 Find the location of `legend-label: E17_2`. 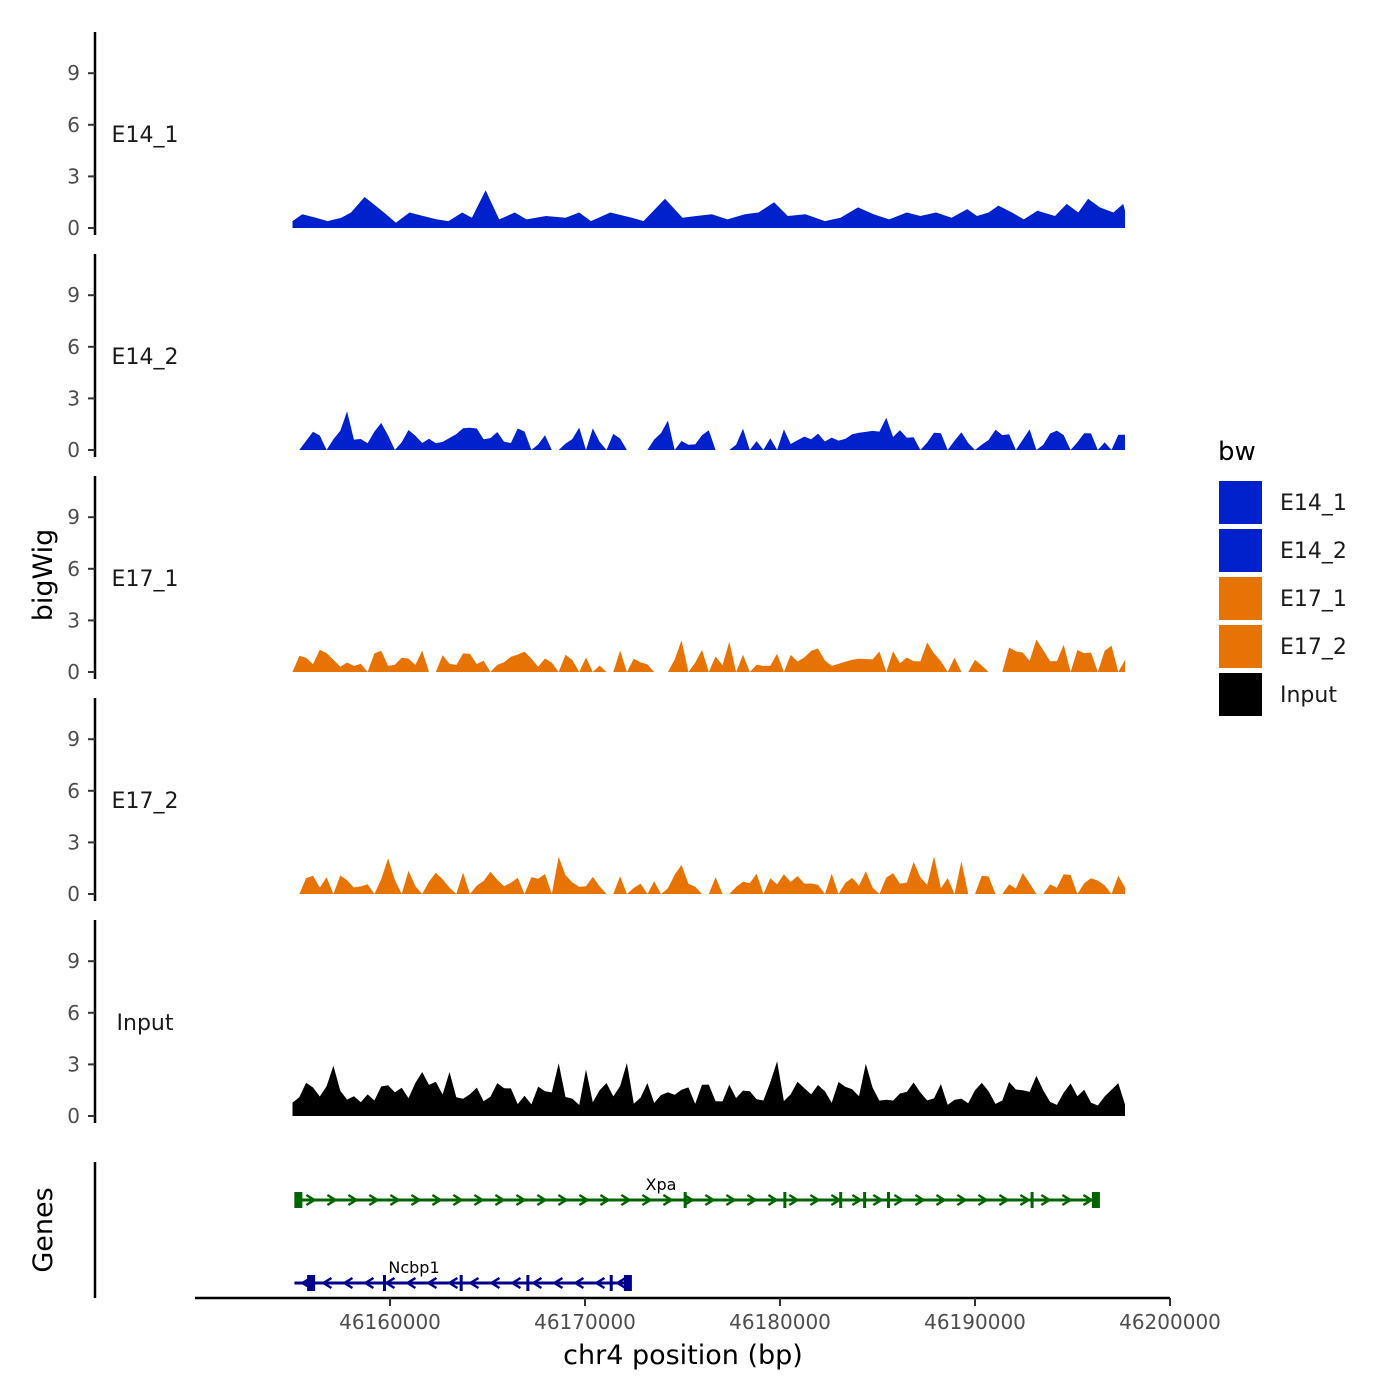

legend-label: E17_2 is located at coordinates (1313, 647).